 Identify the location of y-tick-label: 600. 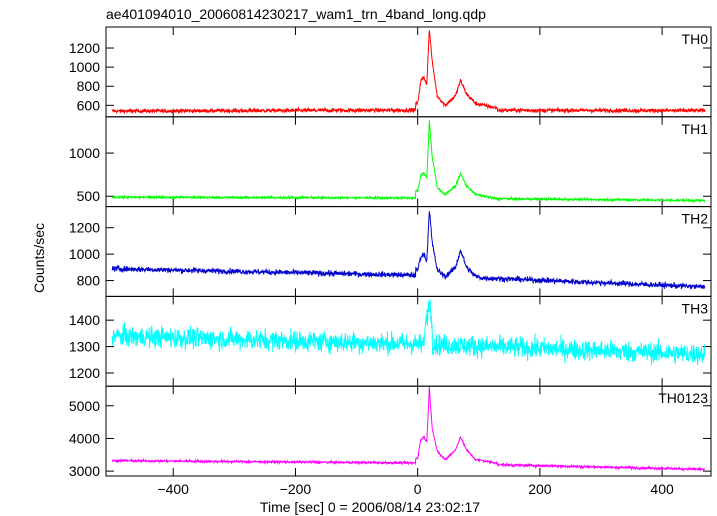
(89, 105).